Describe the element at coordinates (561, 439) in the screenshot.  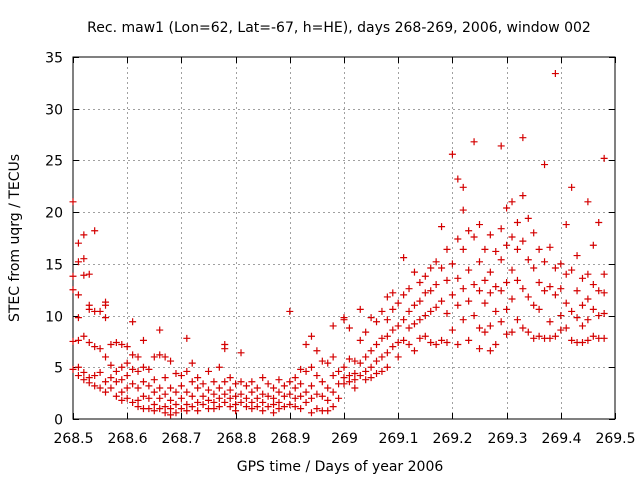
I see `x-tick-label: 269.4` at that location.